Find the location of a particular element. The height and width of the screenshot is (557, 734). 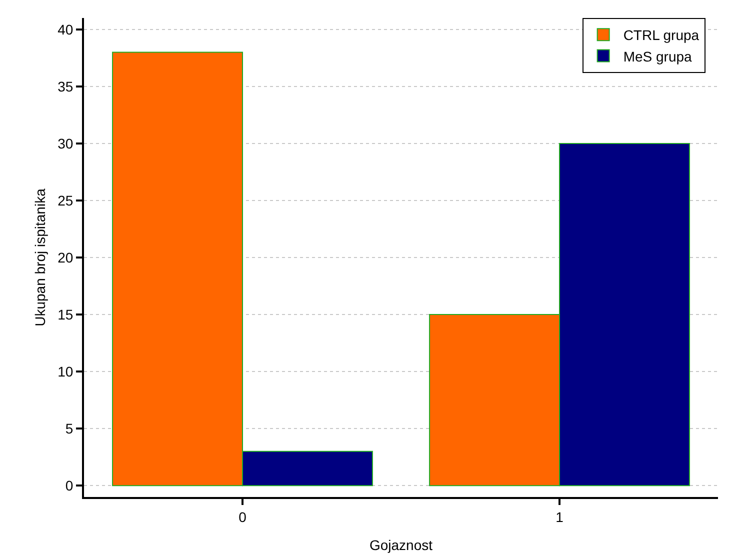

y-tick-label: 25 is located at coordinates (66, 200).